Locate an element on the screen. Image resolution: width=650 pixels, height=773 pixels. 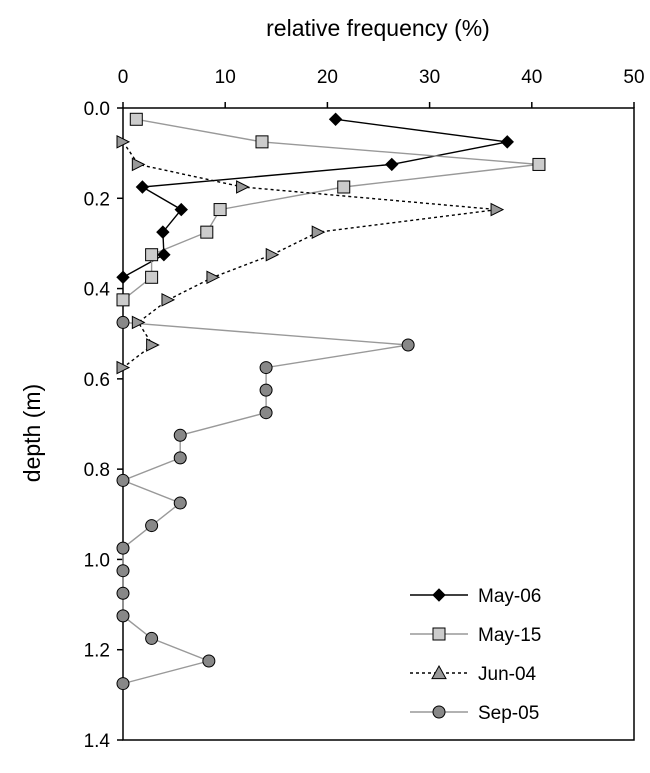
y-tick-label: 0.8 is located at coordinates (97, 470).